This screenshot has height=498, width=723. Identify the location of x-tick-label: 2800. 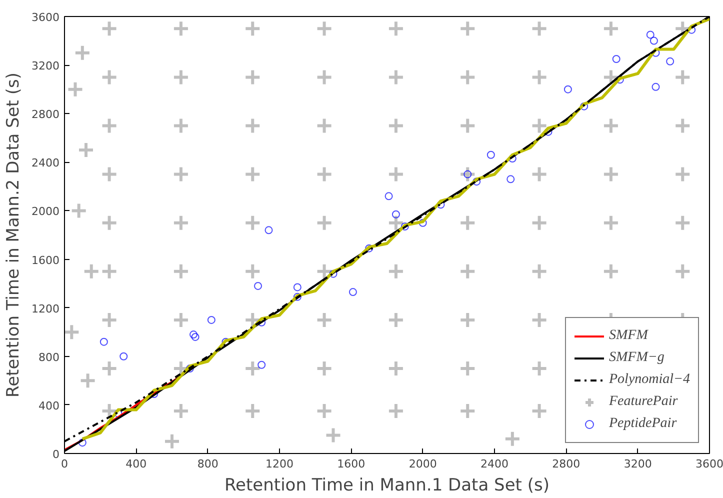
(566, 464).